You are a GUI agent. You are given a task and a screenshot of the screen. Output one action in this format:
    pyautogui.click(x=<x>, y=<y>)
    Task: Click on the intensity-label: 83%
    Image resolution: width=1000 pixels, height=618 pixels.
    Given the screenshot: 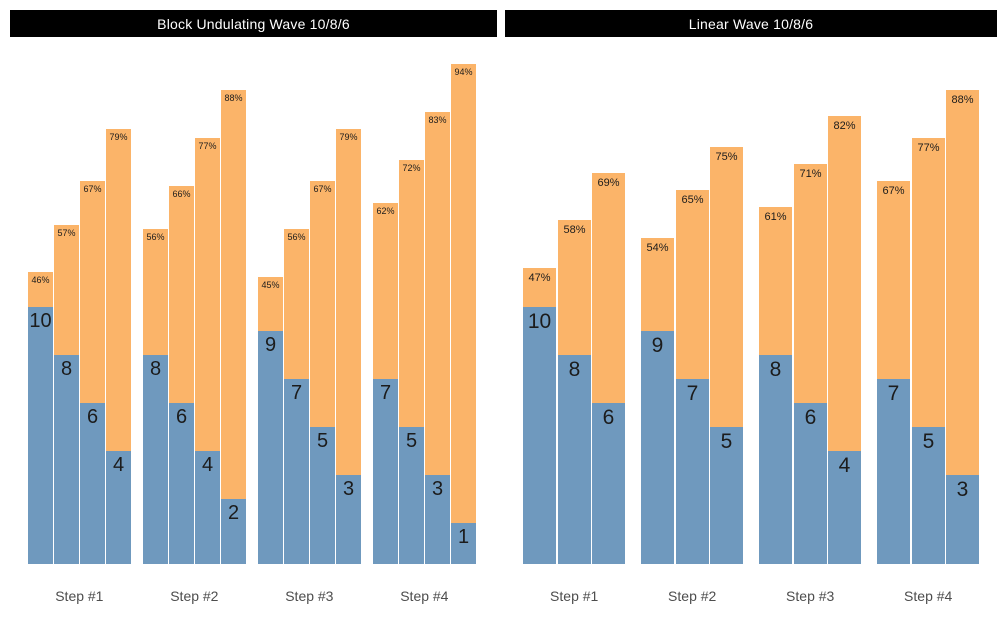 What is the action you would take?
    pyautogui.click(x=437, y=120)
    